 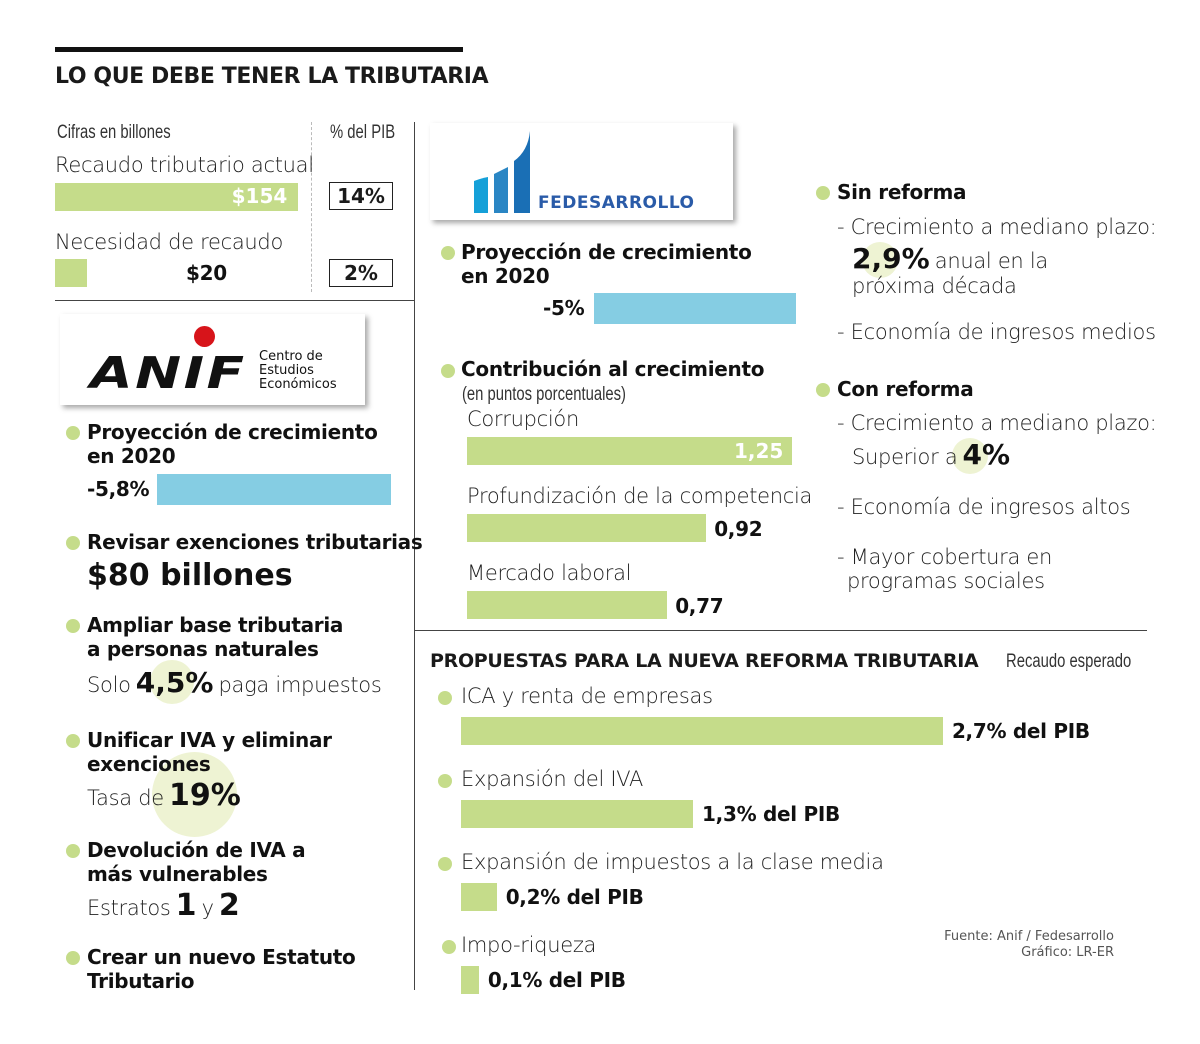 What do you see at coordinates (544, 394) in the screenshot?
I see `contribucion-subtitle: (en puntos porcentuales)` at bounding box center [544, 394].